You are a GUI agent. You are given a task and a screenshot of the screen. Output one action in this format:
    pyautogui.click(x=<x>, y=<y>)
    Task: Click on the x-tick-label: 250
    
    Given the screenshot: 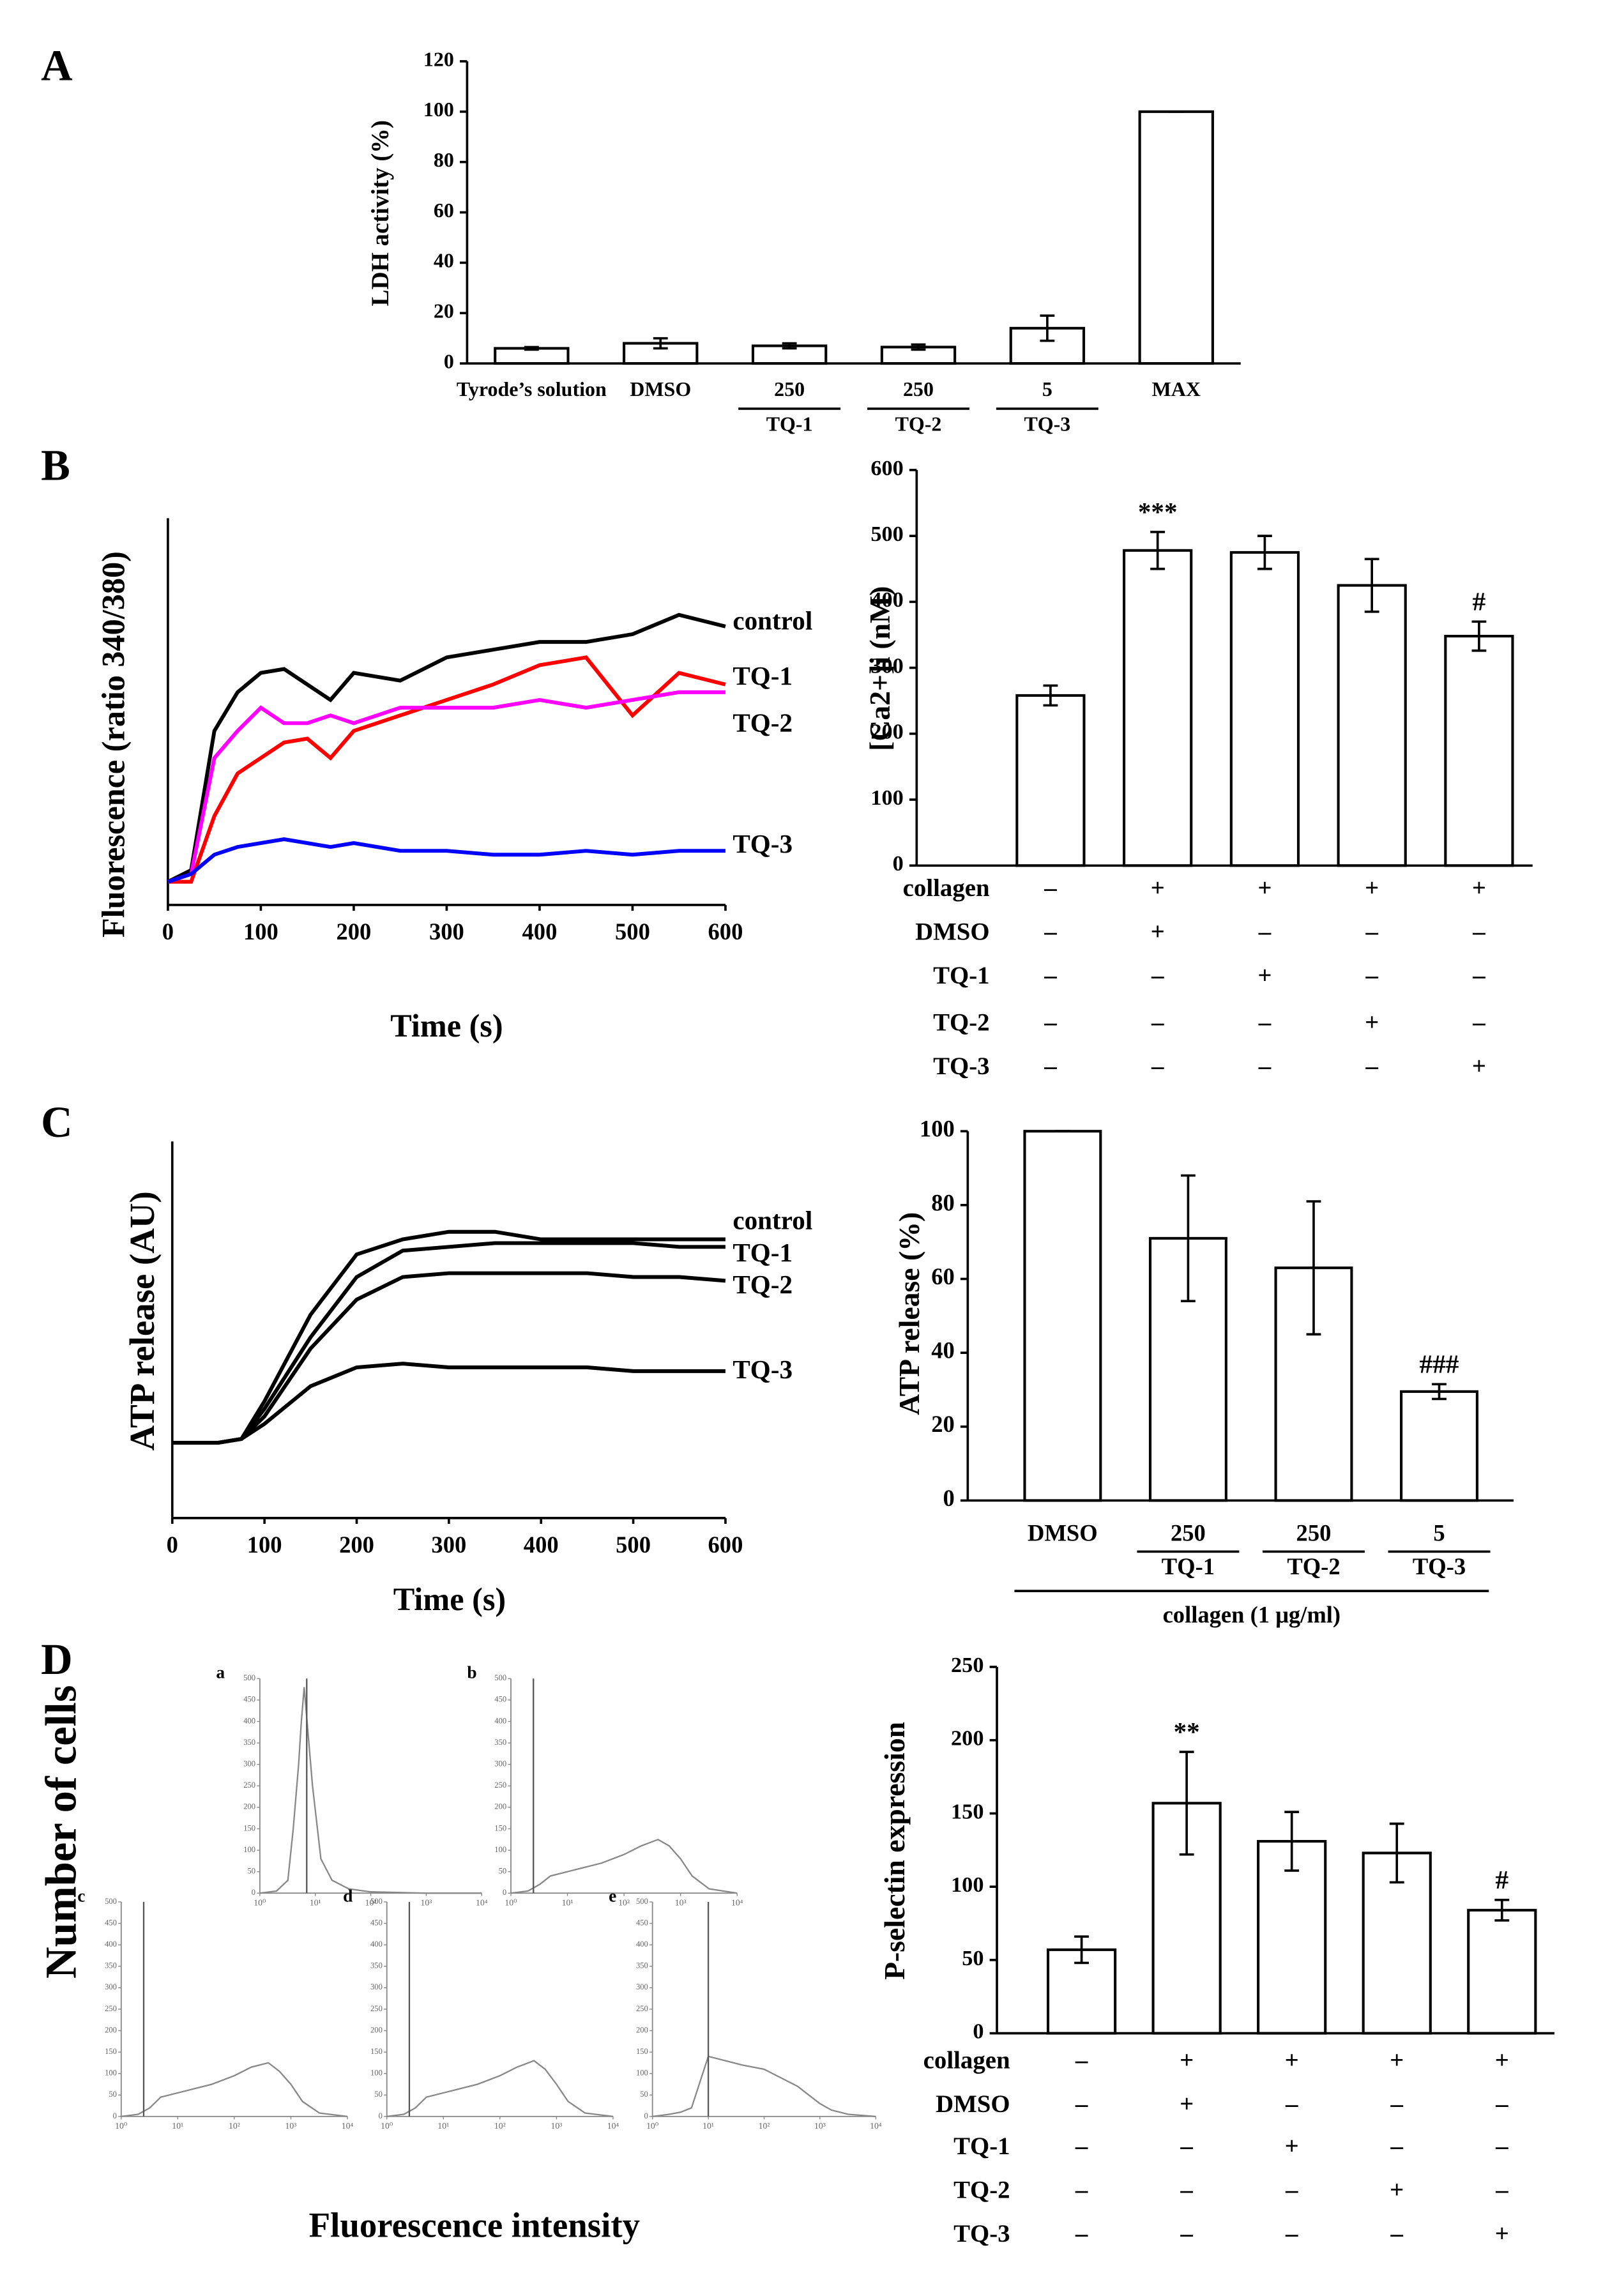 What is the action you would take?
    pyautogui.click(x=790, y=388)
    